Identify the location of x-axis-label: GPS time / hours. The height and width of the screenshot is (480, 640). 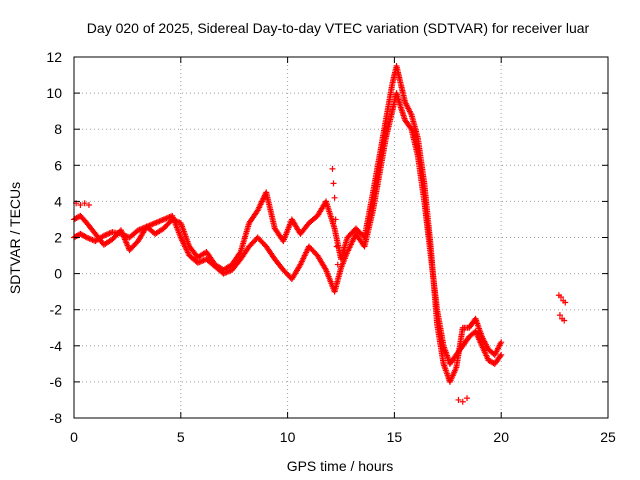
(340, 466).